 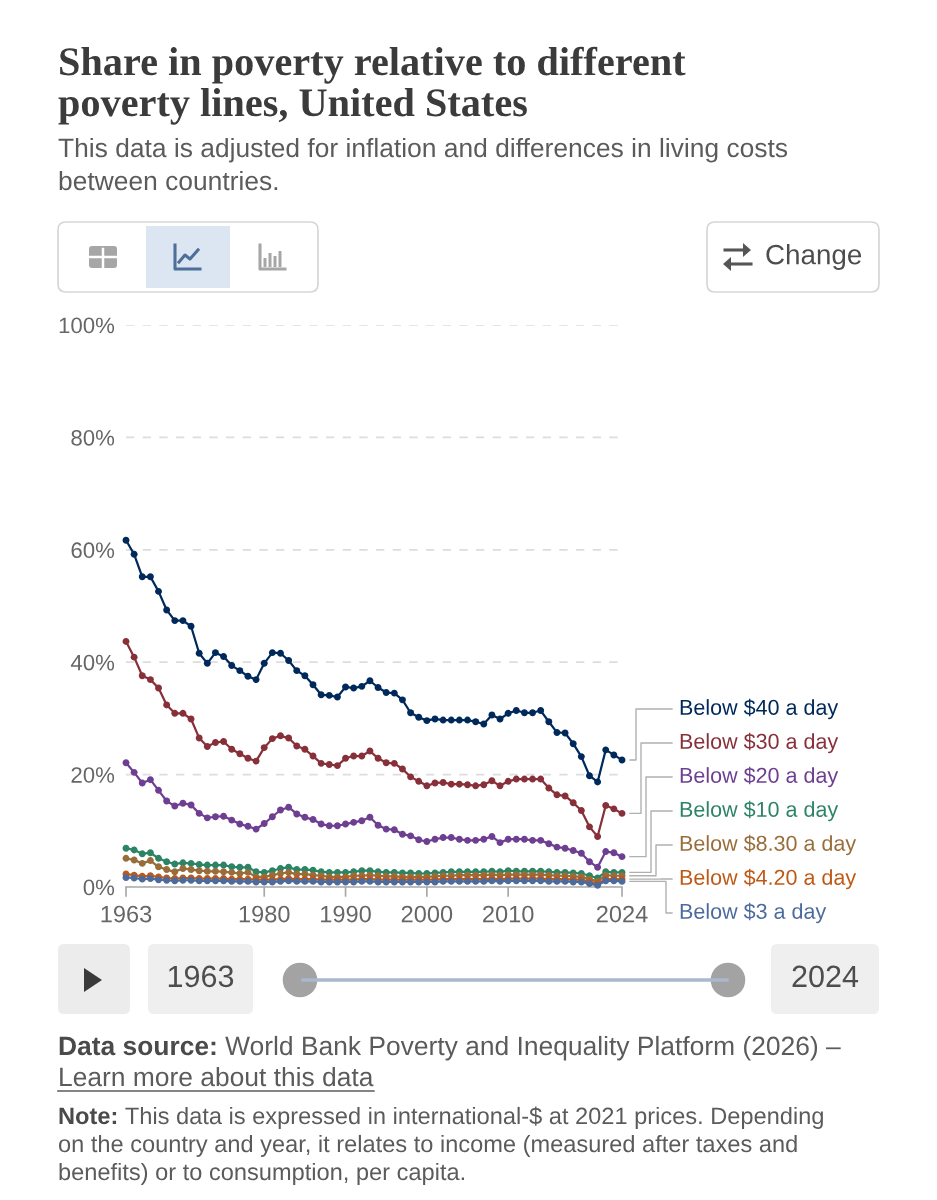 What do you see at coordinates (264, 914) in the screenshot?
I see `x-tick-label: 1980` at bounding box center [264, 914].